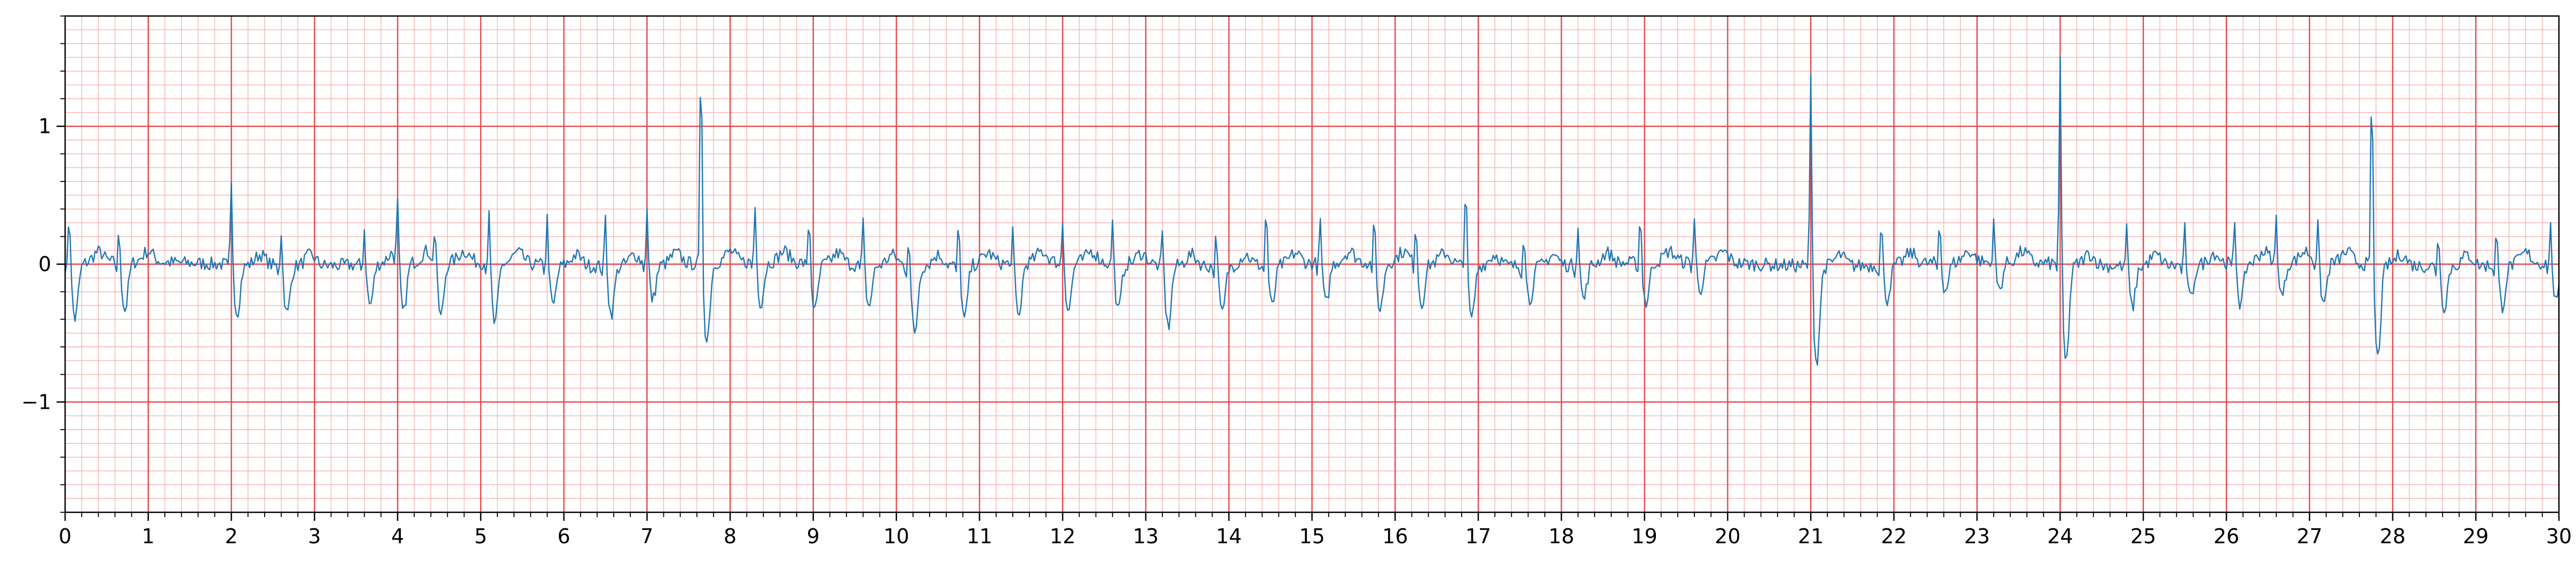 The height and width of the screenshot is (563, 2576). What do you see at coordinates (314, 536) in the screenshot?
I see `x-tick-label: 3` at bounding box center [314, 536].